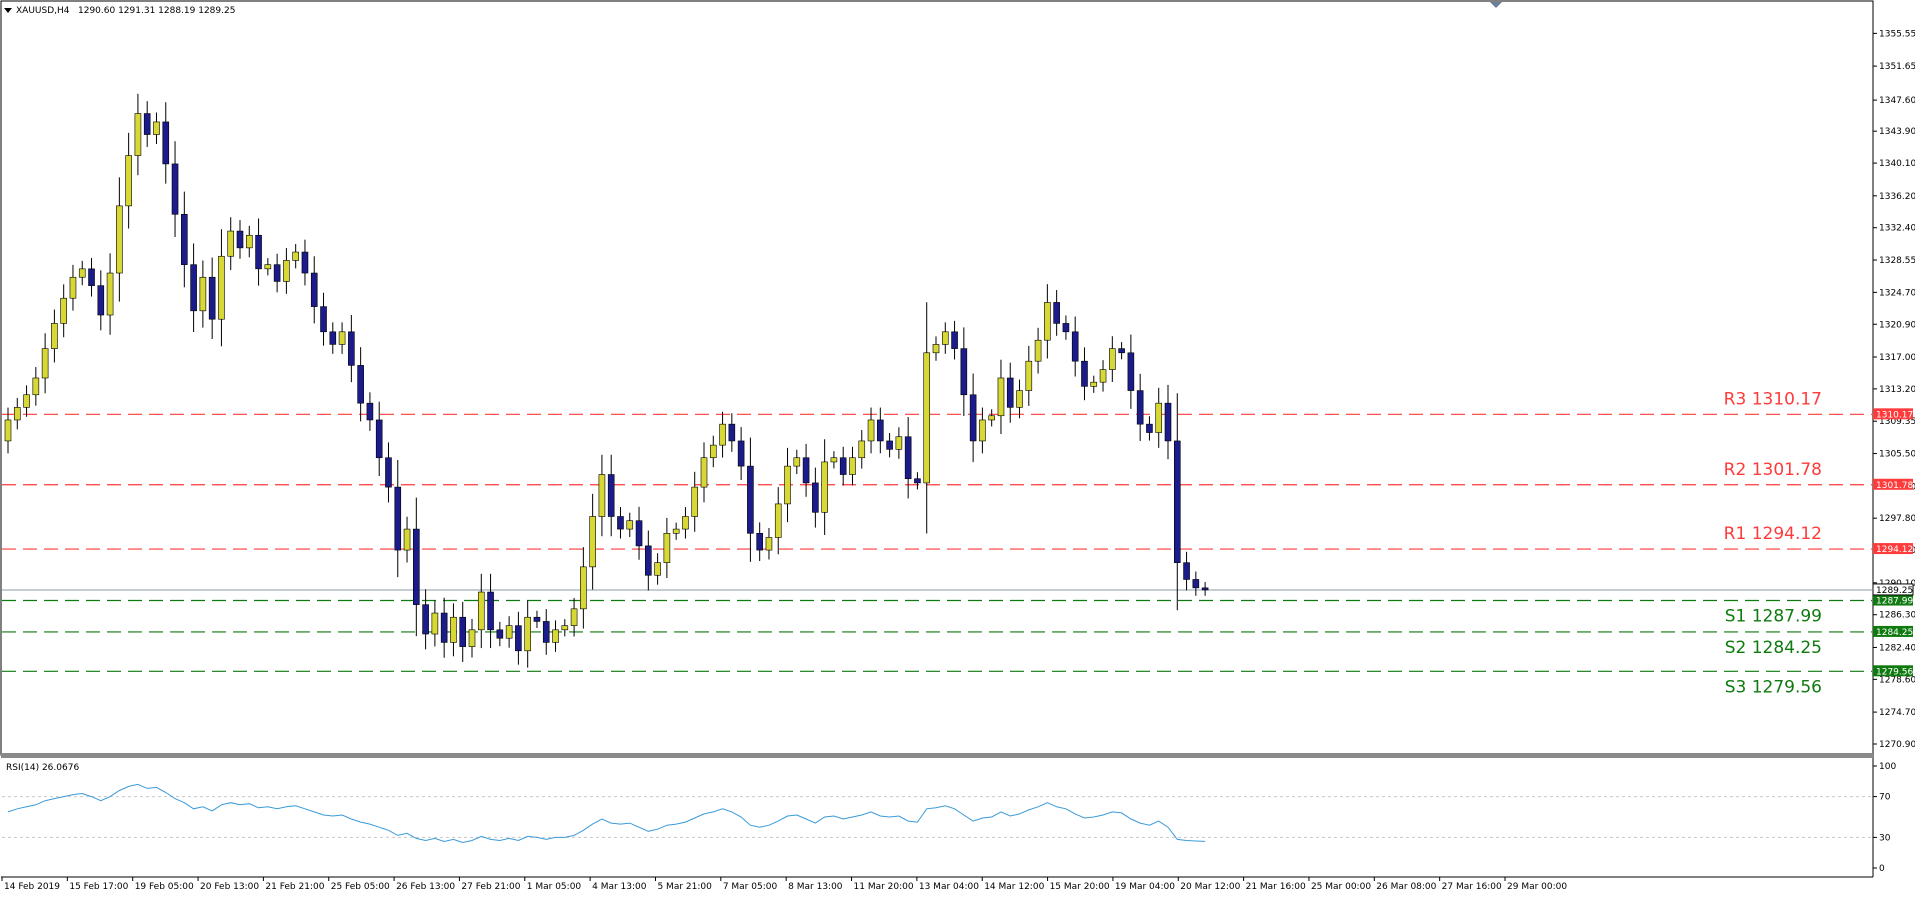  What do you see at coordinates (229, 887) in the screenshot?
I see `time-tick-label: 20 Feb 13:00` at bounding box center [229, 887].